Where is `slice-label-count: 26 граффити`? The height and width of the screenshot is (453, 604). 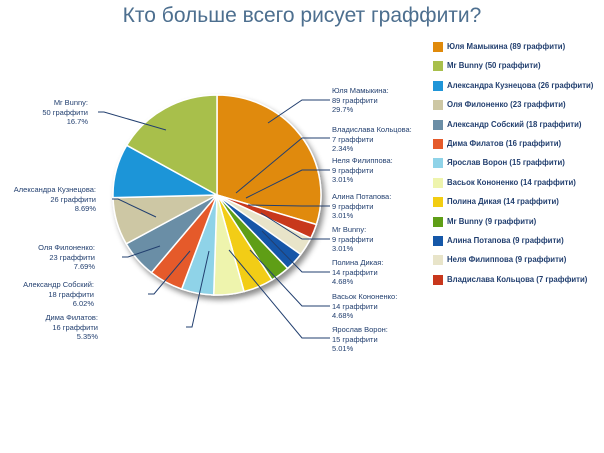
slice-label-count: 26 граффити is located at coordinates (73, 199).